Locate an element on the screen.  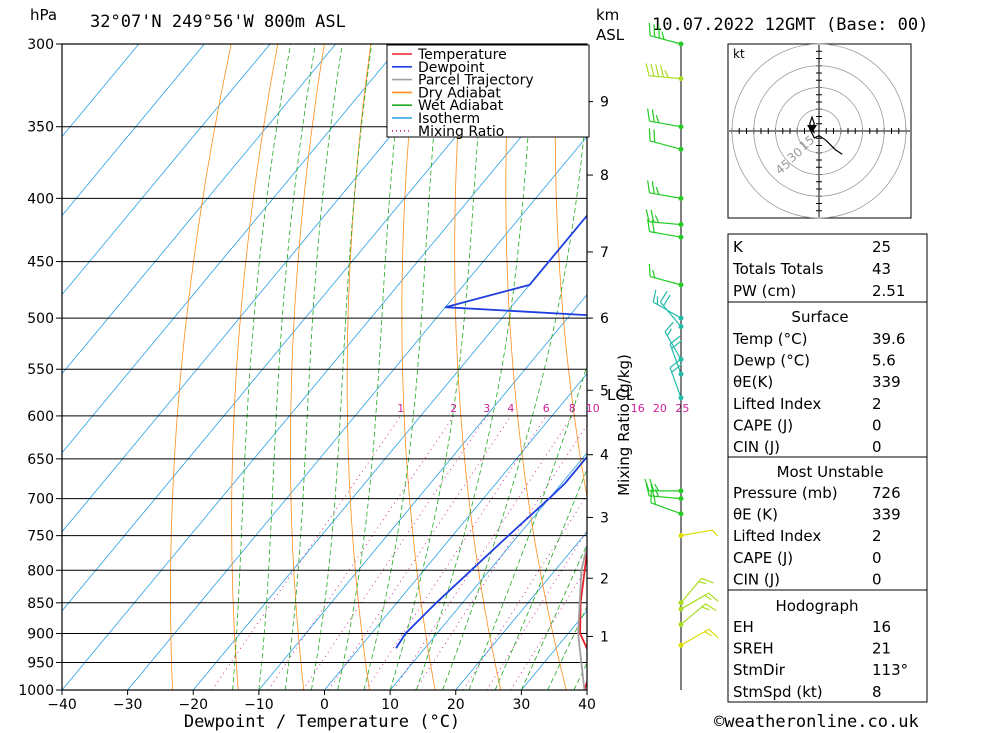
mixing-ratio-axis-title: Mixing Ratio (g/kg) is located at coordinates (624, 425).